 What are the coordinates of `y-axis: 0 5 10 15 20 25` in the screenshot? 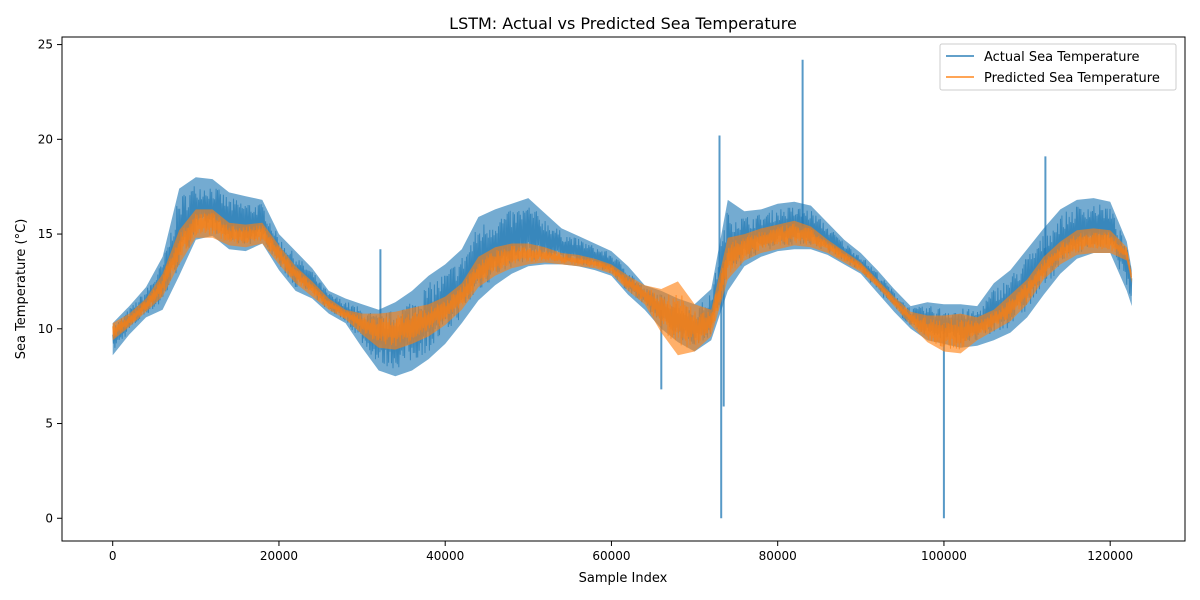 It's located at (50, 281).